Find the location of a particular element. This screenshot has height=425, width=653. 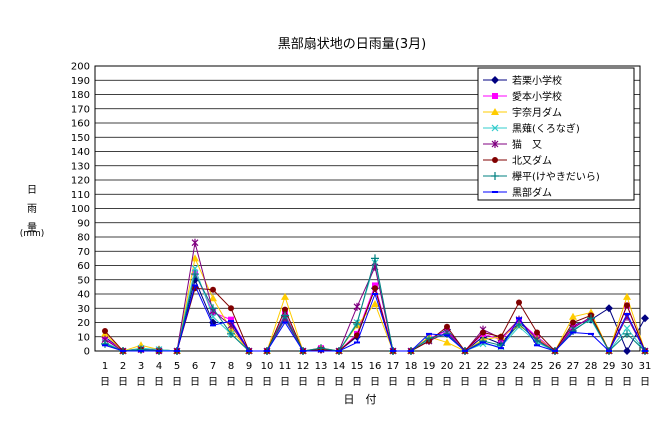

y-tick-label: 110 is located at coordinates (80, 195).